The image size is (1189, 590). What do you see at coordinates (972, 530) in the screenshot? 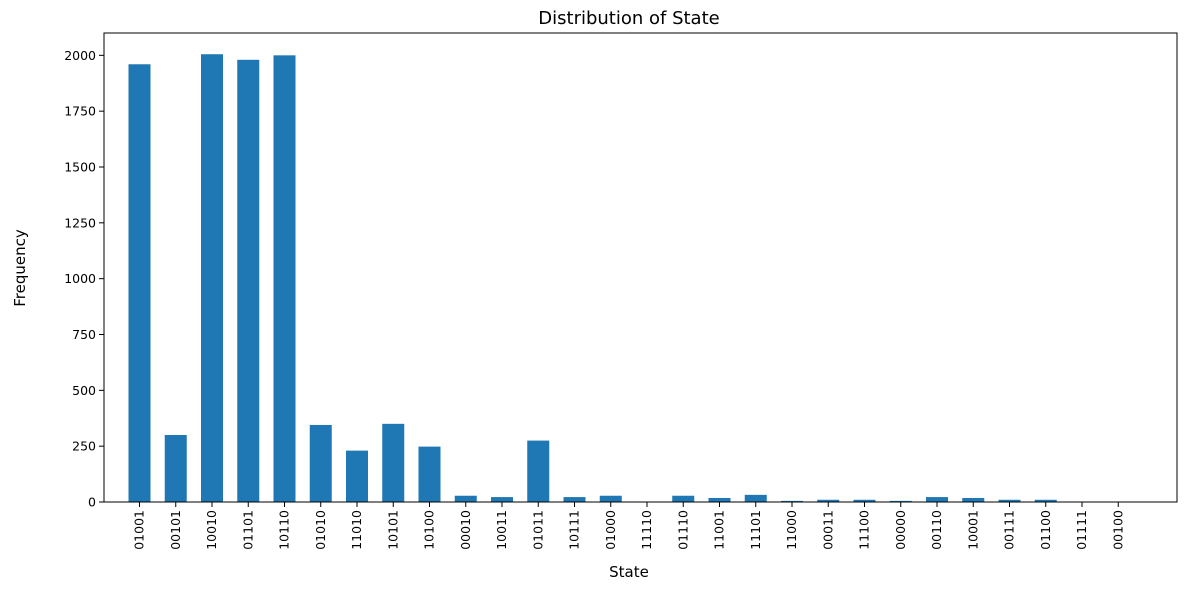
I see `x-tick-label: 10001` at bounding box center [972, 530].